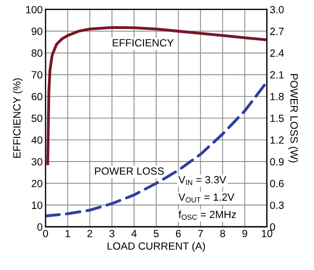  Describe the element at coordinates (37, 184) in the screenshot. I see `y-tick-label: 20` at that location.